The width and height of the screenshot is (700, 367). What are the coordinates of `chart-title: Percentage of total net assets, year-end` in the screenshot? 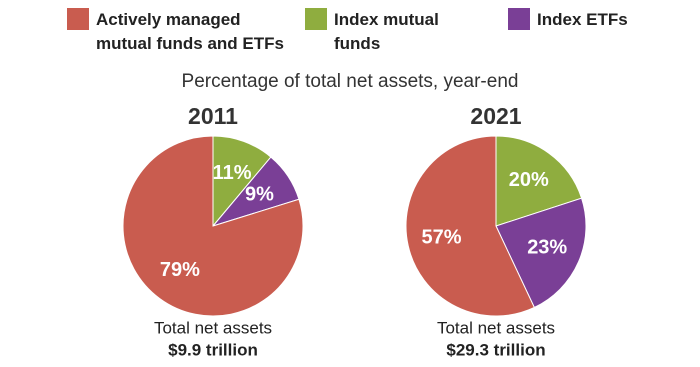 It's located at (350, 81).